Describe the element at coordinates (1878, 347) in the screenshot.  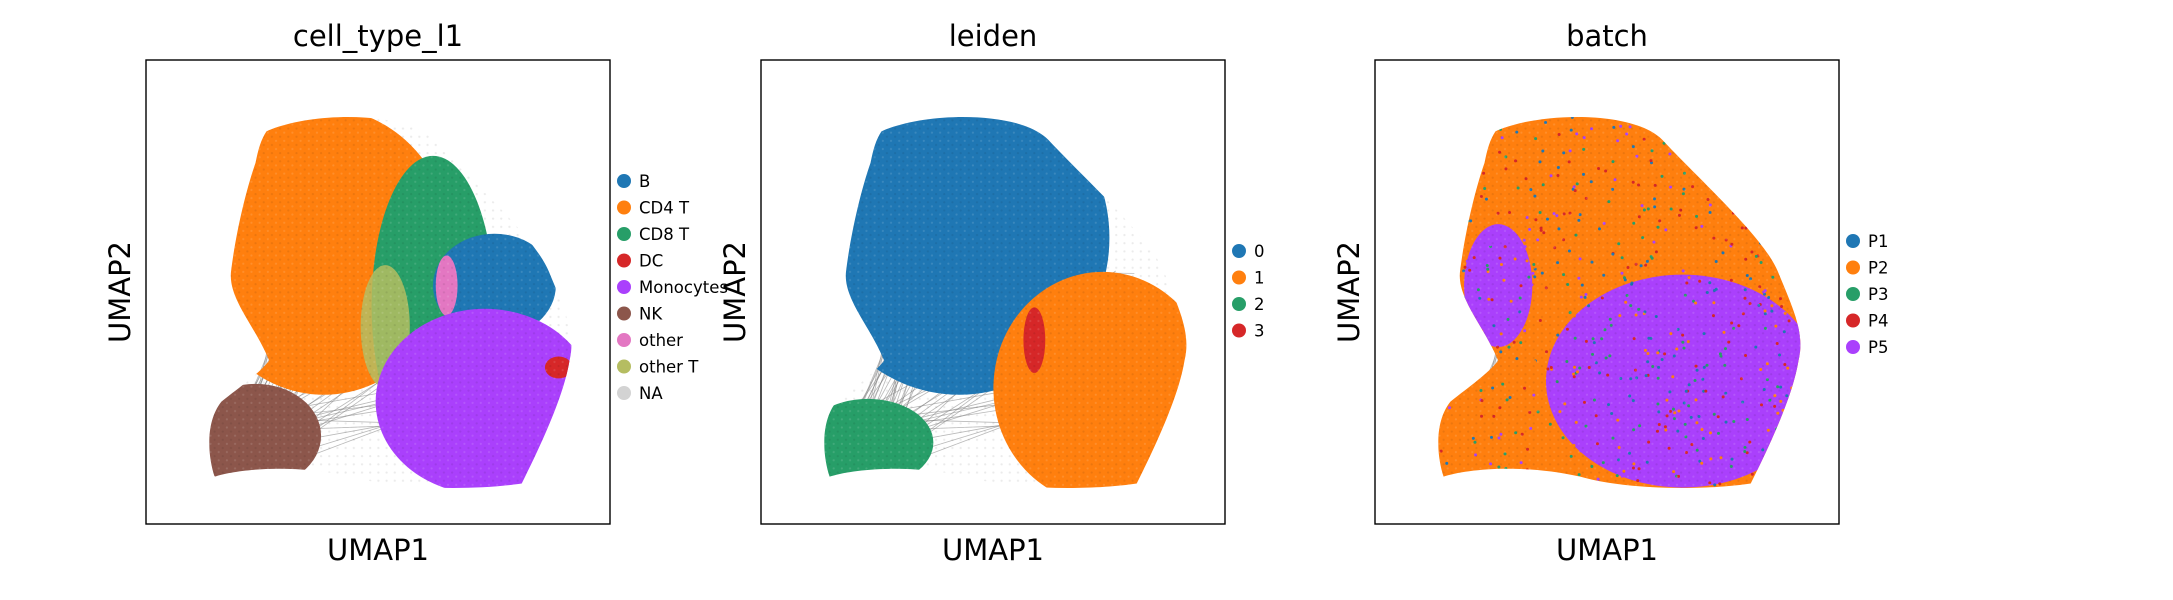
I see `legend-label: P5` at that location.